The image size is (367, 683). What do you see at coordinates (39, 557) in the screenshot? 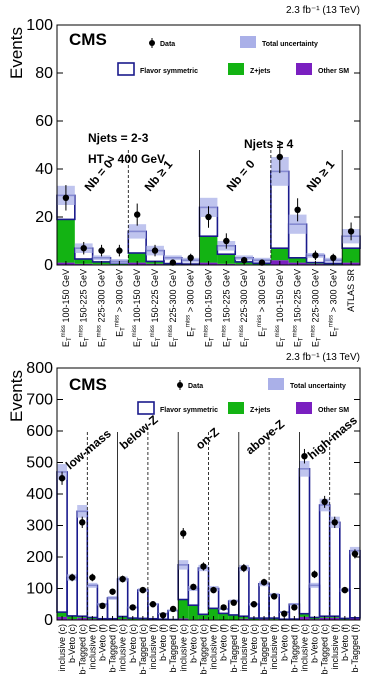
I see `y-tick-label: 200` at bounding box center [39, 557].